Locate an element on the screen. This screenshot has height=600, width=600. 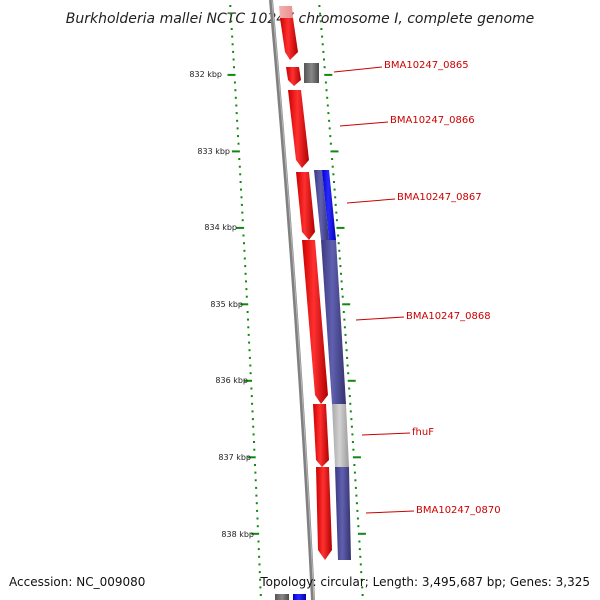
leader-fhuF is located at coordinates (386, 434).